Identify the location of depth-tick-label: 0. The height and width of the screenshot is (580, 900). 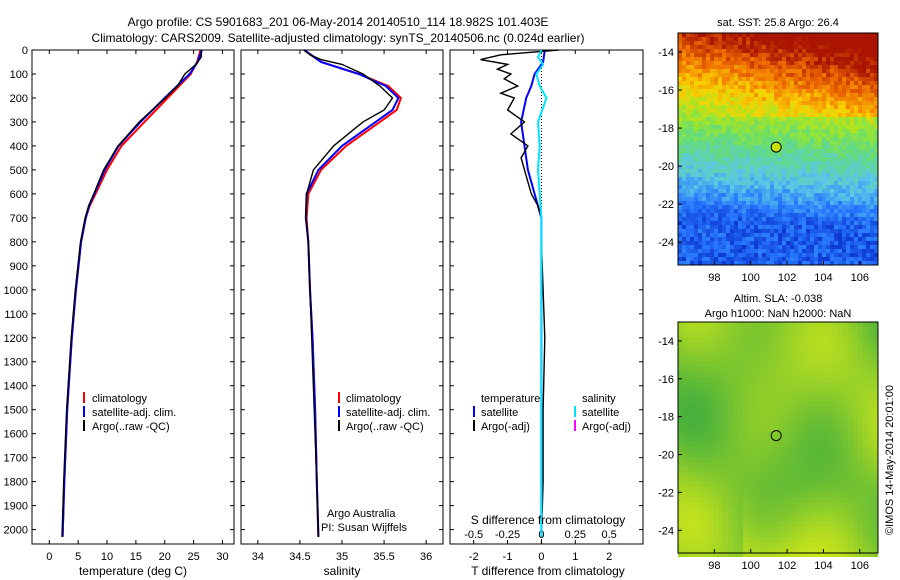
(25, 51).